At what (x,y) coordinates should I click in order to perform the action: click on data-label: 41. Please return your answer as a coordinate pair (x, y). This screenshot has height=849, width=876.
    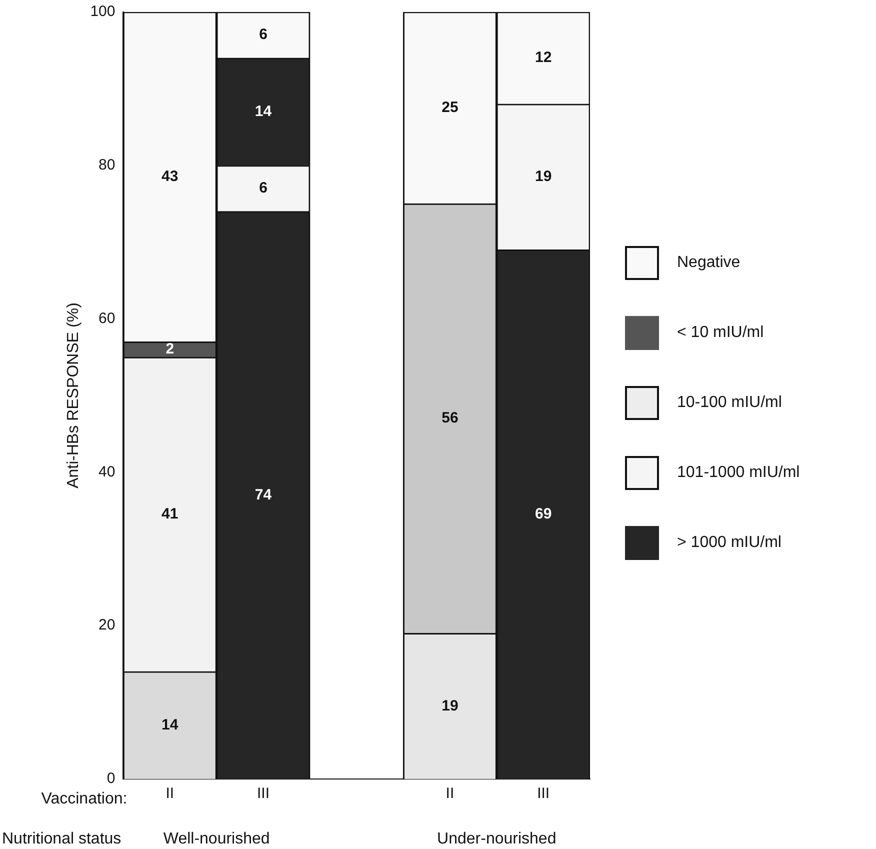
    Looking at the image, I should click on (170, 514).